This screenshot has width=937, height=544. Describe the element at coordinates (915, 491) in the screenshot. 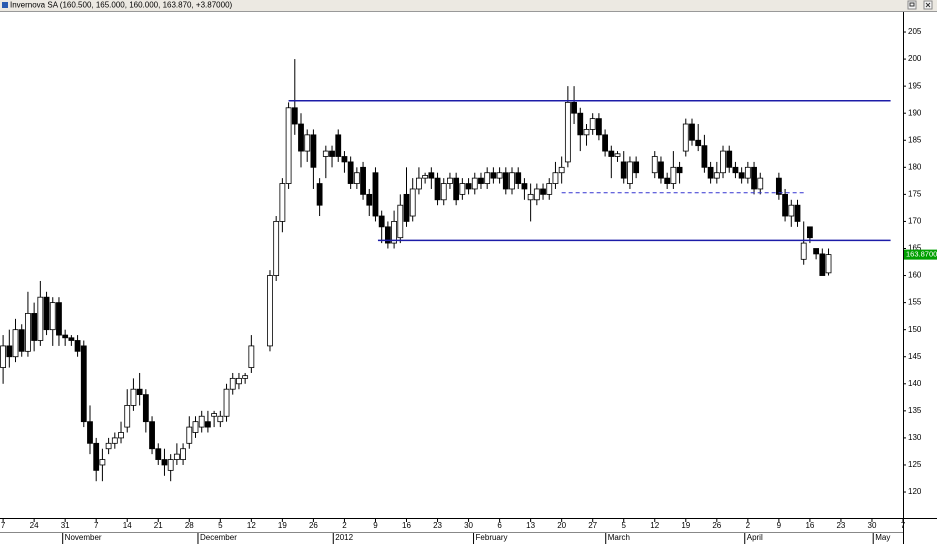

I see `y-tick-label: 120` at that location.